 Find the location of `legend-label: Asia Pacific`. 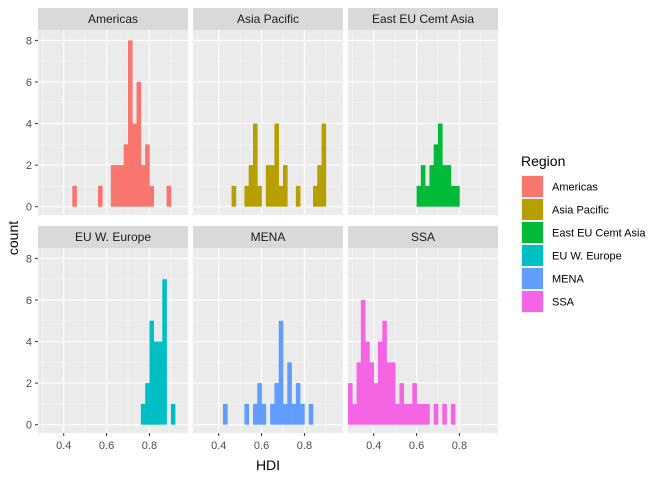

legend-label: Asia Pacific is located at coordinates (580, 211).